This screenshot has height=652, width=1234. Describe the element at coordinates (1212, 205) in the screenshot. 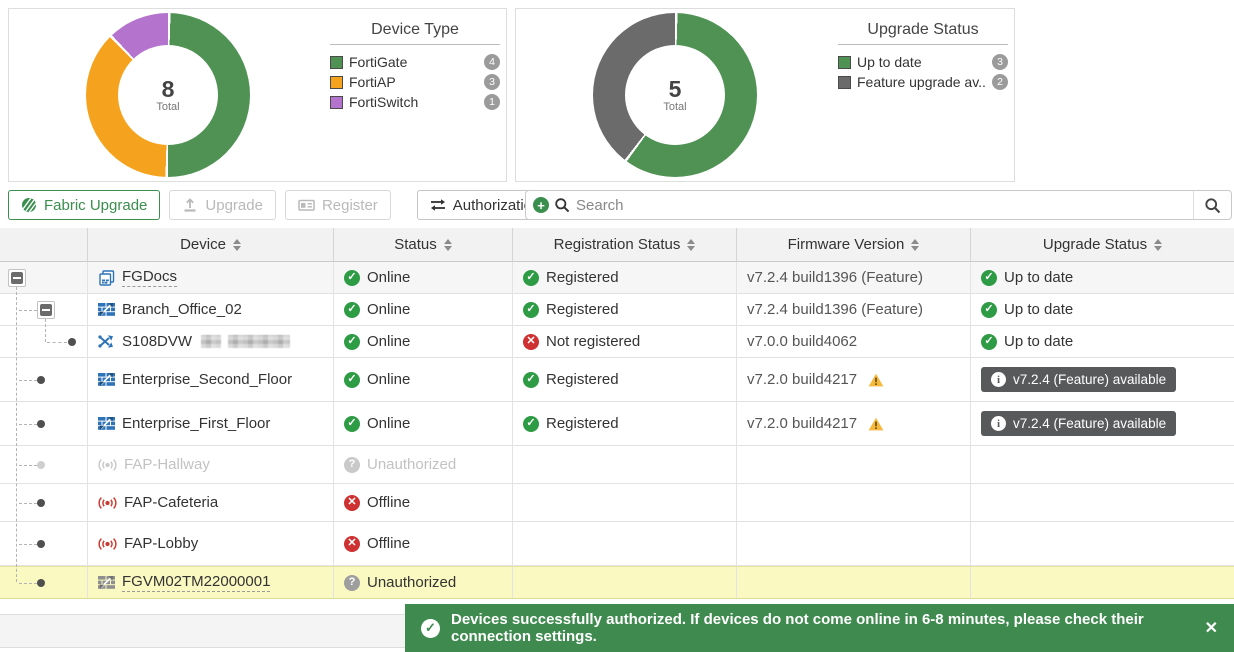

I see `search-submit-button` at that location.